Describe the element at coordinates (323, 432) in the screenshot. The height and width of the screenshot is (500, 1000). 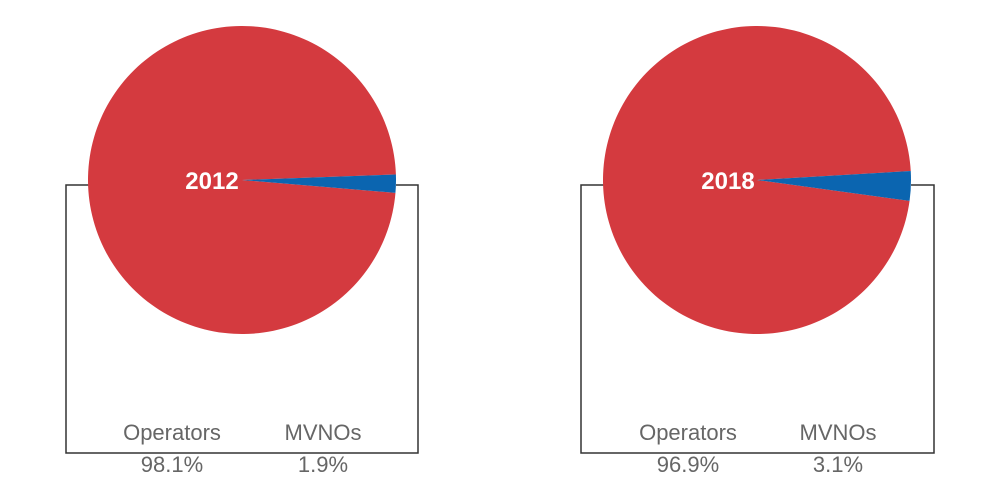
I see `legend-name-mvnos-2012: MVNOs` at that location.